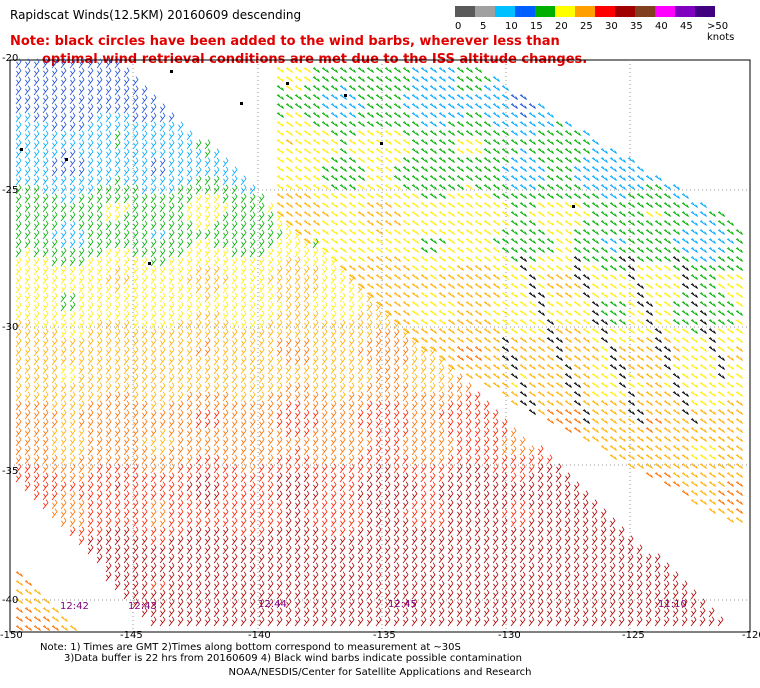 The height and width of the screenshot is (688, 760). I want to click on legend-label: 10, so click(511, 26).